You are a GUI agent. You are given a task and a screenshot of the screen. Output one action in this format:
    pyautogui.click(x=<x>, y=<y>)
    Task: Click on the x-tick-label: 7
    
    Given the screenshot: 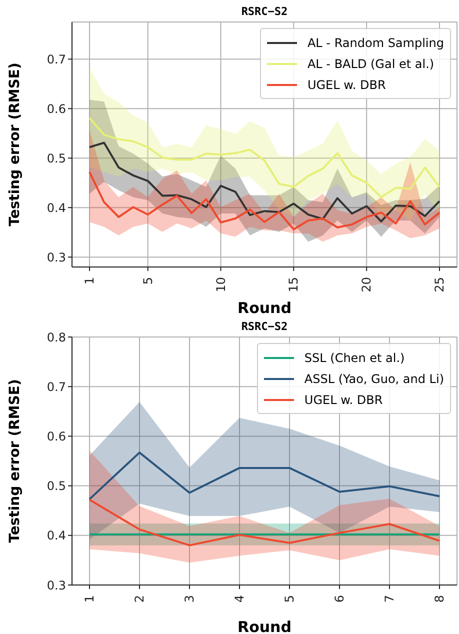 What is the action you would take?
    pyautogui.click(x=389, y=599)
    